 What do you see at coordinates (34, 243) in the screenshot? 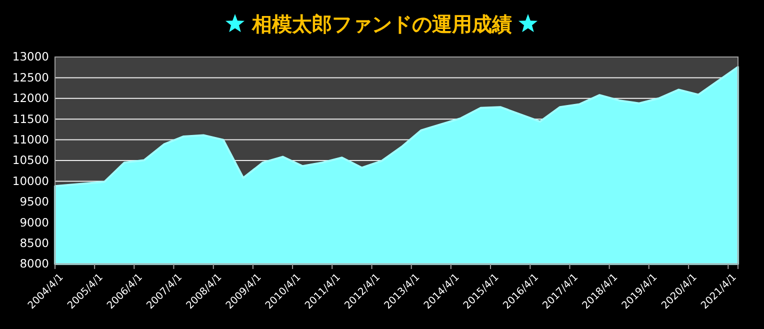
I see `y-tick-label: 8500` at bounding box center [34, 243].